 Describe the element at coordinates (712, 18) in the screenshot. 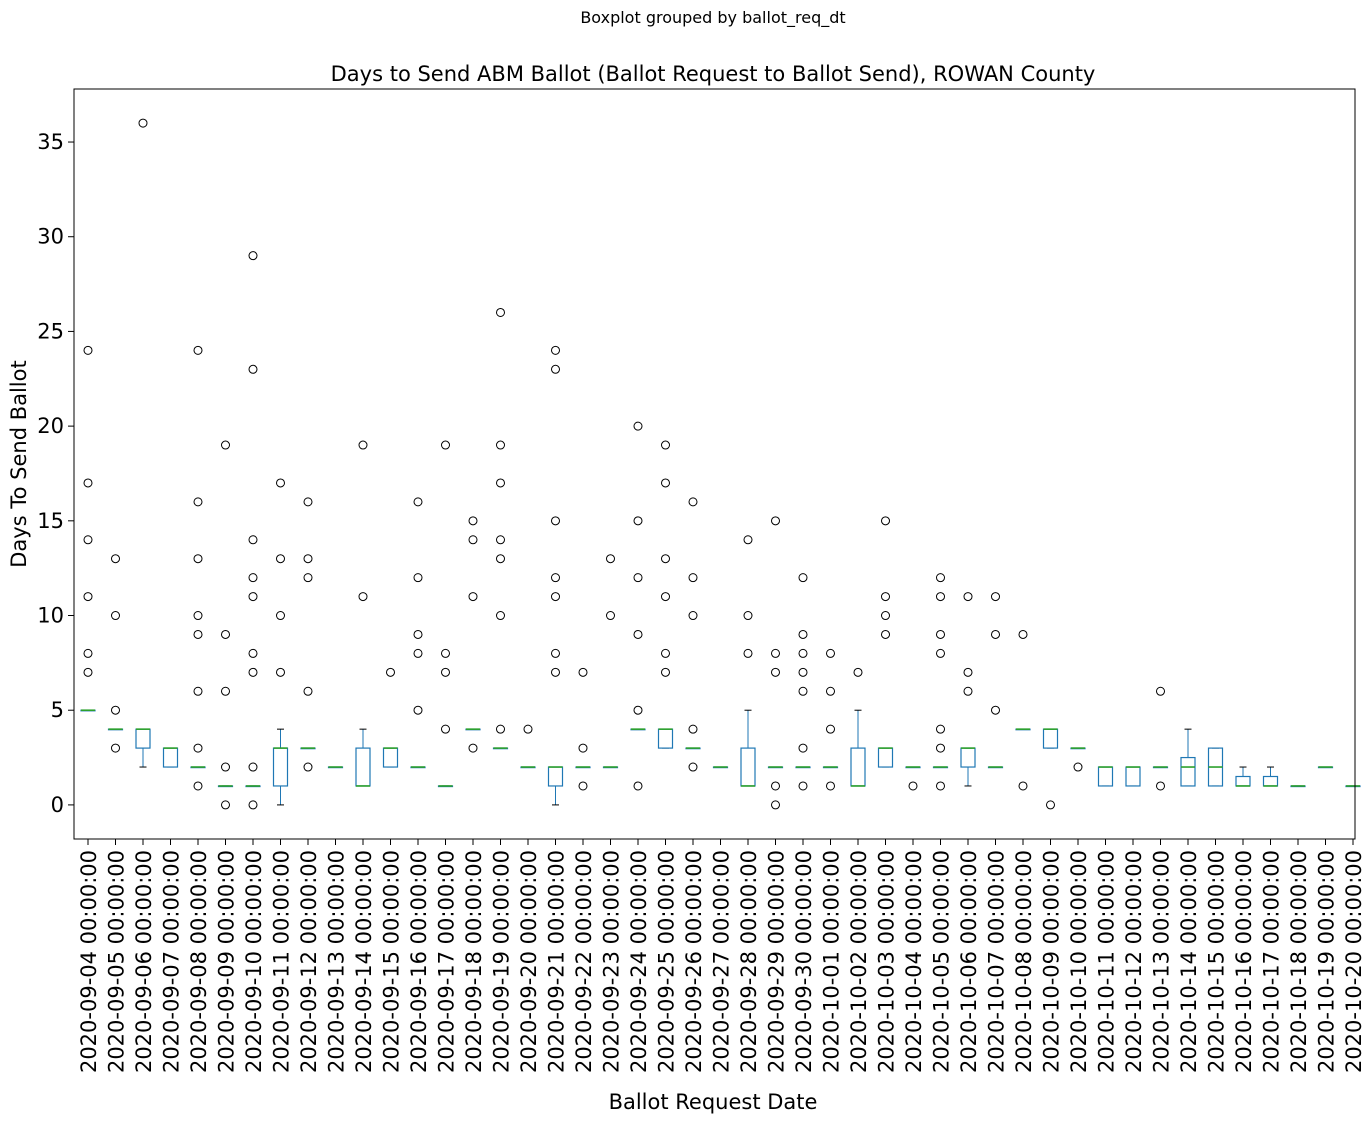

I see `chart-suptitle: Boxplot grouped by ballot_req_dt` at that location.